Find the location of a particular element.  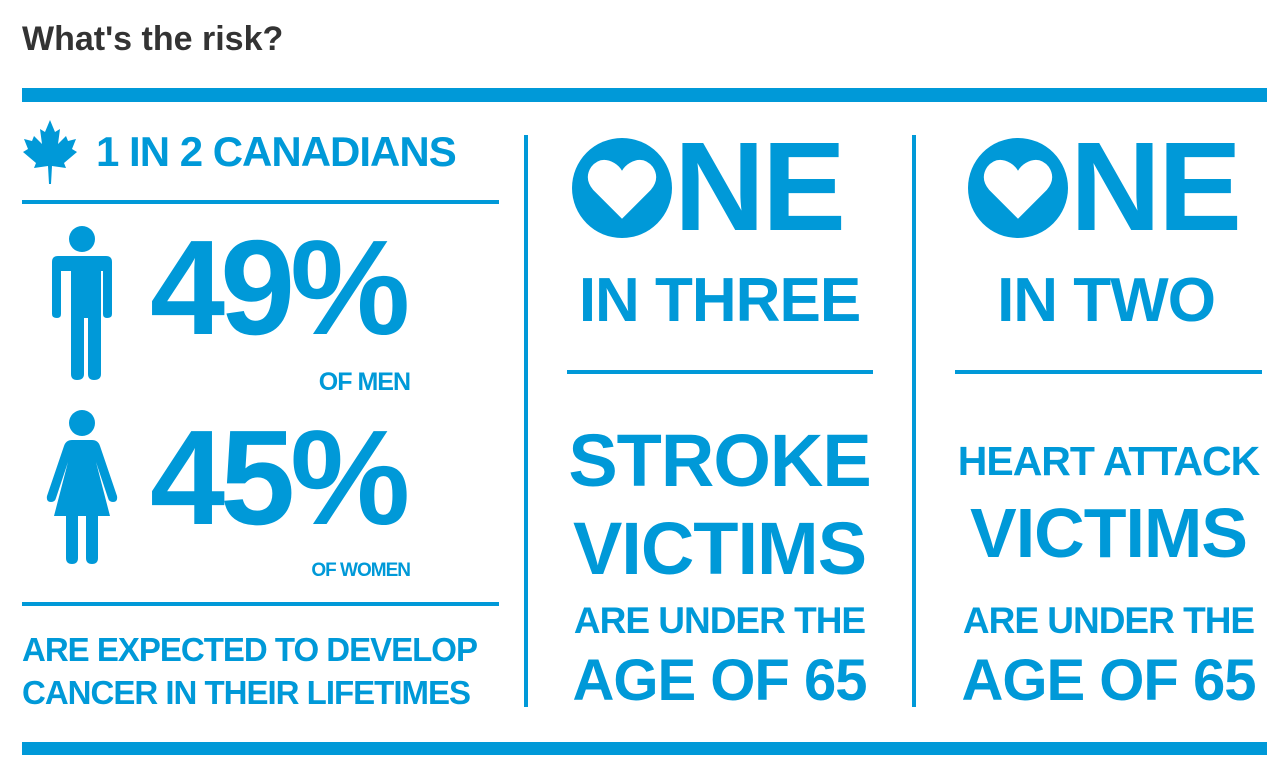

stroke-line2: VICTIMS is located at coordinates (719, 548).